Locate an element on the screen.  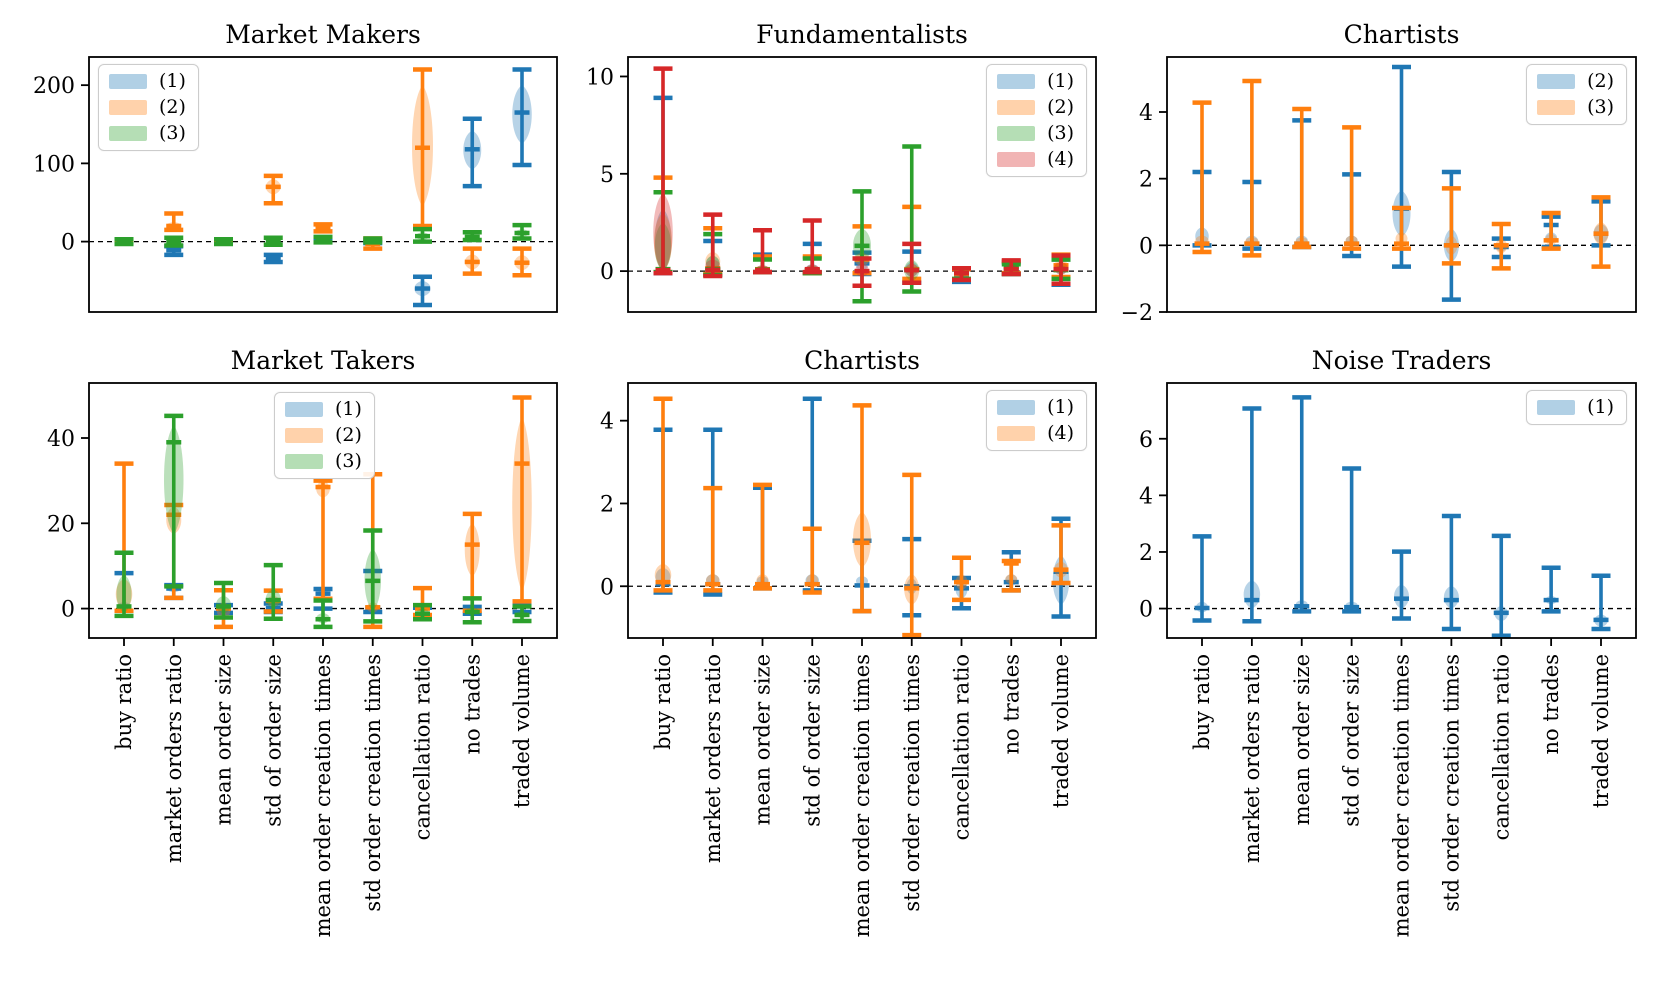
ytick-label: 10 is located at coordinates (600, 77).